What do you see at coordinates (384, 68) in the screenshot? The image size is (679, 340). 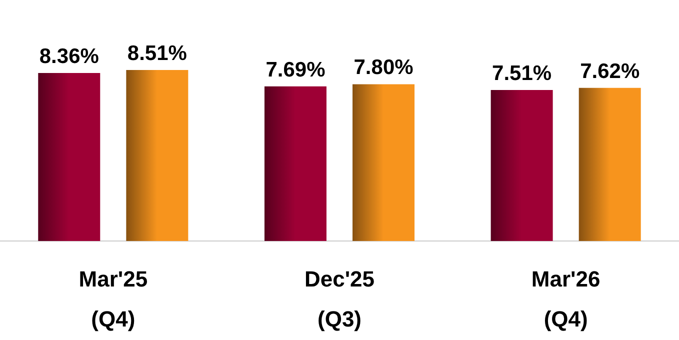 I see `data-label: 7.80%` at bounding box center [384, 68].